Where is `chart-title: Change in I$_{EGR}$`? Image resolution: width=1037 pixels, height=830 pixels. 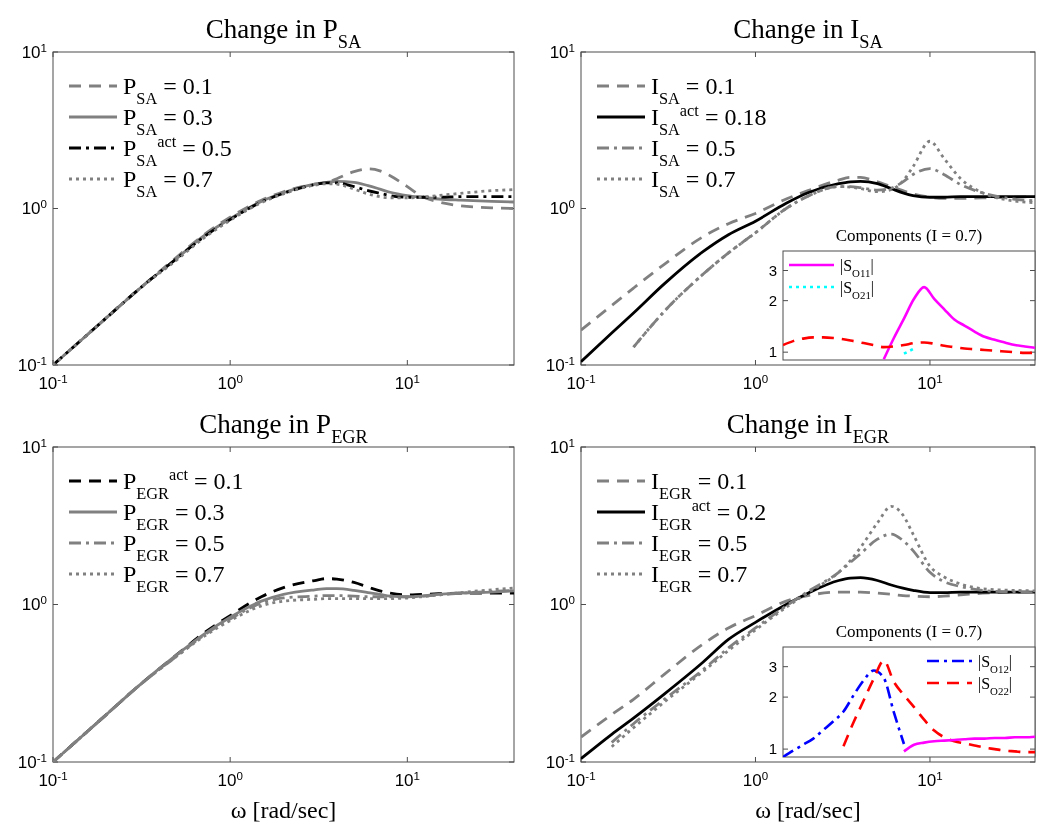 chart-title: Change in I$_{EGR}$ is located at coordinates (808, 428).